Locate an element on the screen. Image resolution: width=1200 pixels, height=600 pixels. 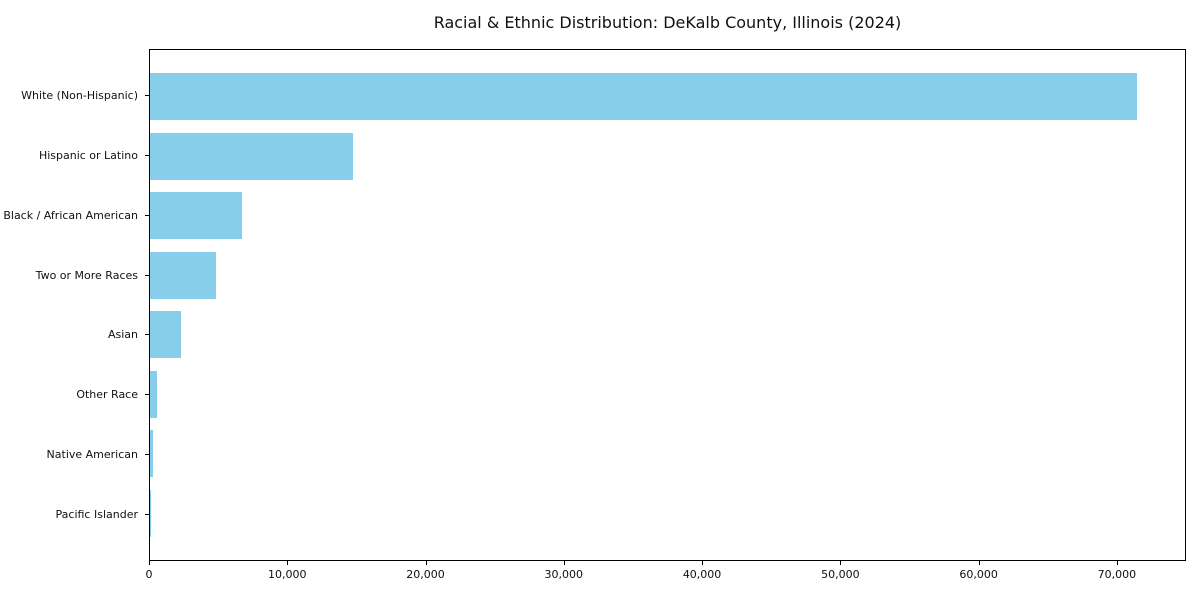
y-label-row-two-or-more-races: Two or More Races is located at coordinates (74, 275).